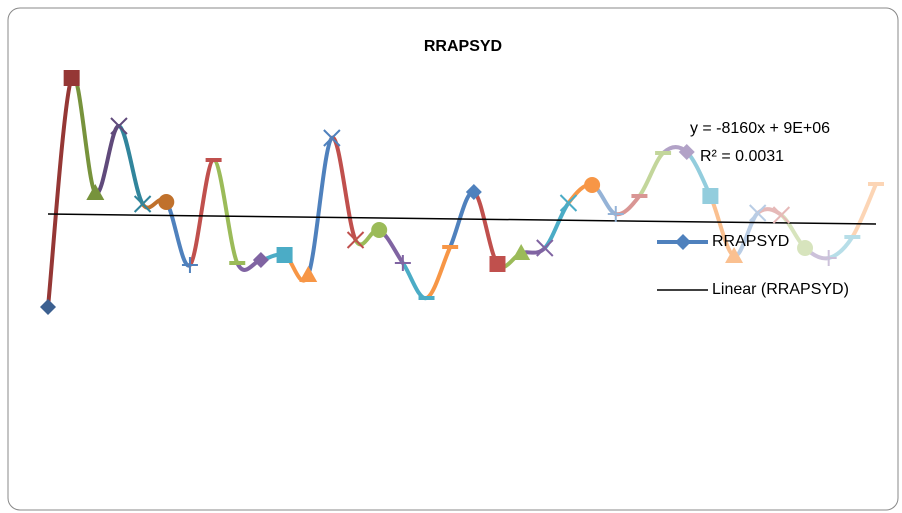 The image size is (902, 513). What do you see at coordinates (462, 219) in the screenshot?
I see `trendline` at bounding box center [462, 219].